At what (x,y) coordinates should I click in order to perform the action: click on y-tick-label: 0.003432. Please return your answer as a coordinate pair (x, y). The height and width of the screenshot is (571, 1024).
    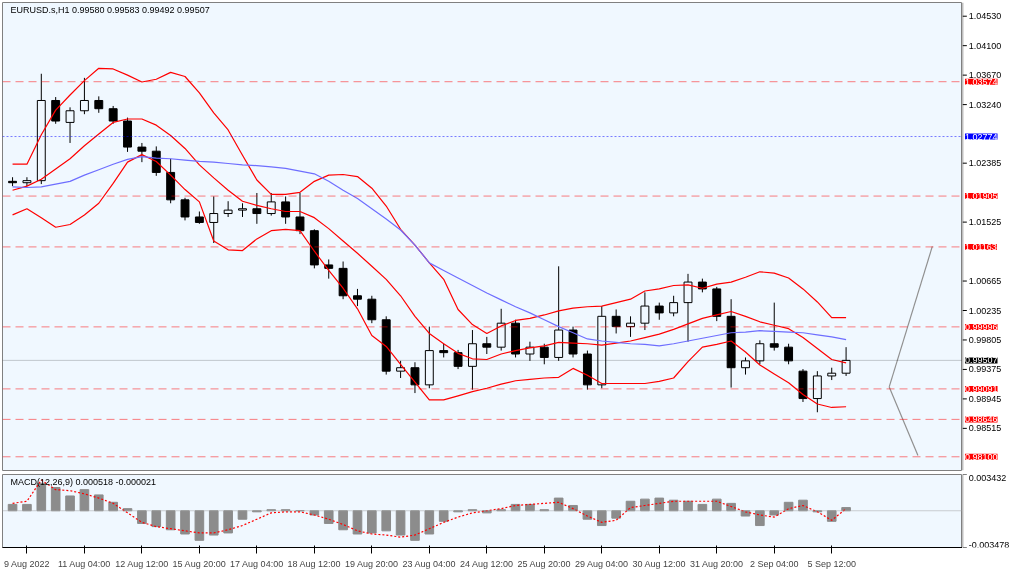
    Looking at the image, I should click on (987, 477).